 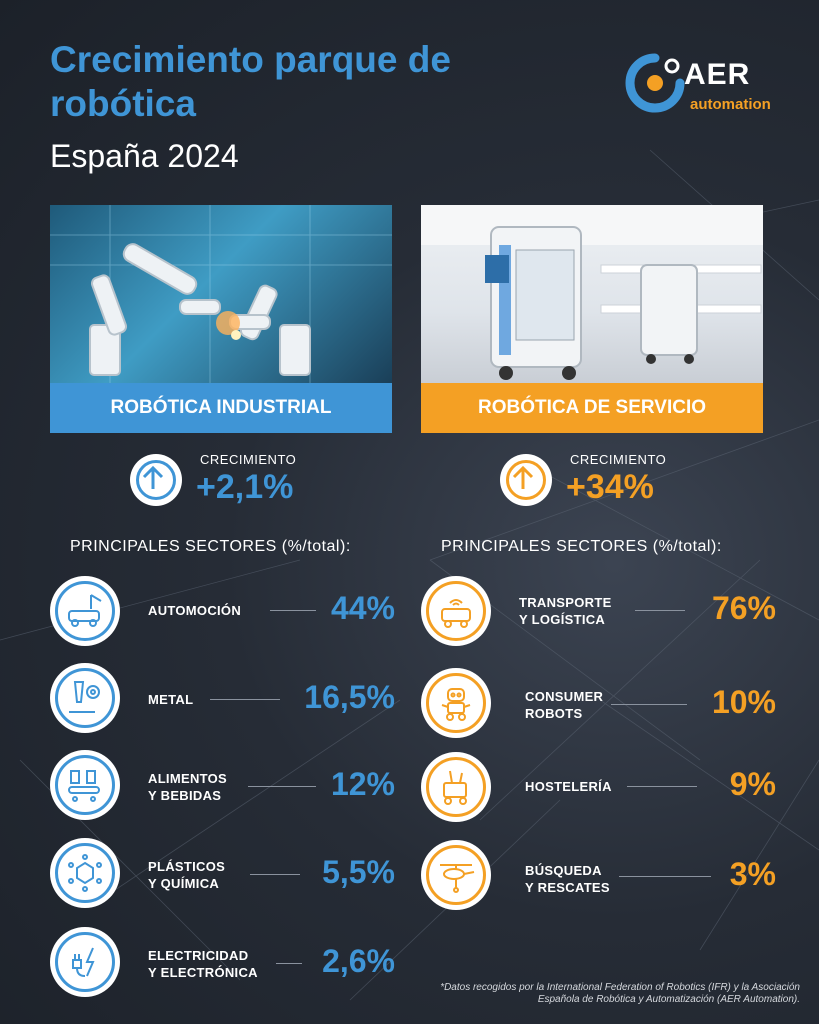 I want to click on sector-name: HOSTELERÍA, so click(x=568, y=786).